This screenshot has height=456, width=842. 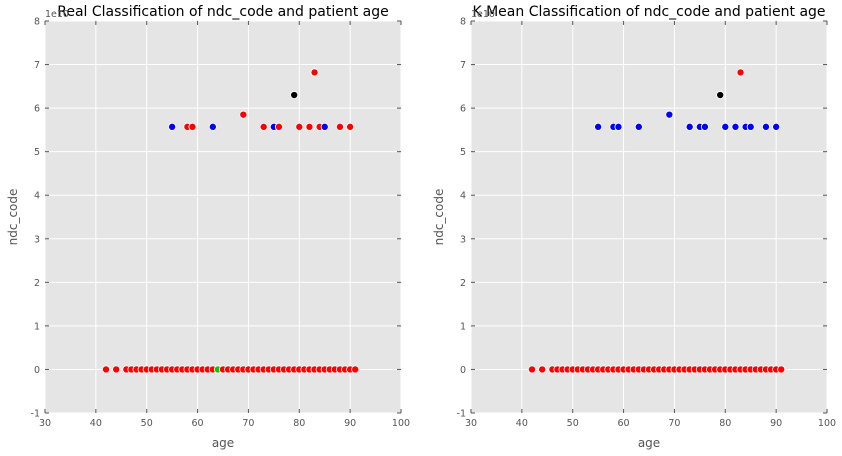 What do you see at coordinates (13, 217) in the screenshot?
I see `left-y-axis-label: ndc_code` at bounding box center [13, 217].